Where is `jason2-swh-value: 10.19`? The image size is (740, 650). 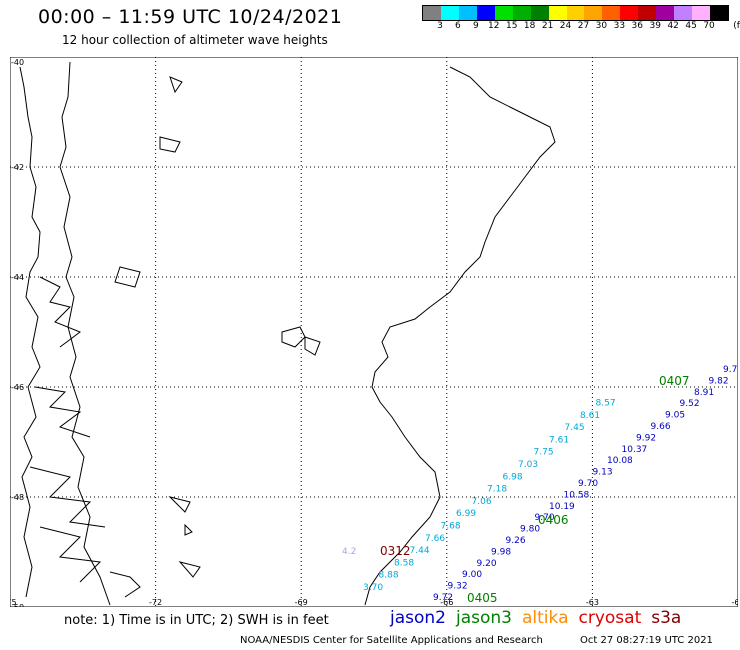 jason2-swh-value: 10.19 is located at coordinates (562, 507).